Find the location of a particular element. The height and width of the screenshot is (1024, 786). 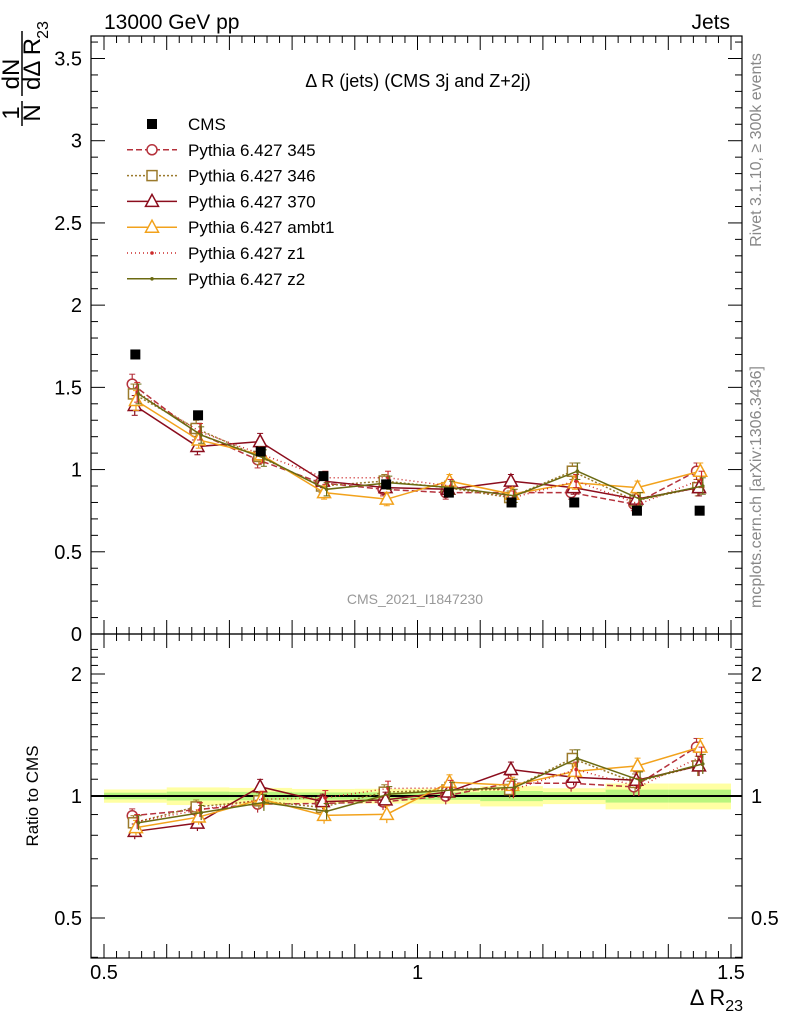

legend-item: Pythia 6.427 ambt1 is located at coordinates (230, 227).